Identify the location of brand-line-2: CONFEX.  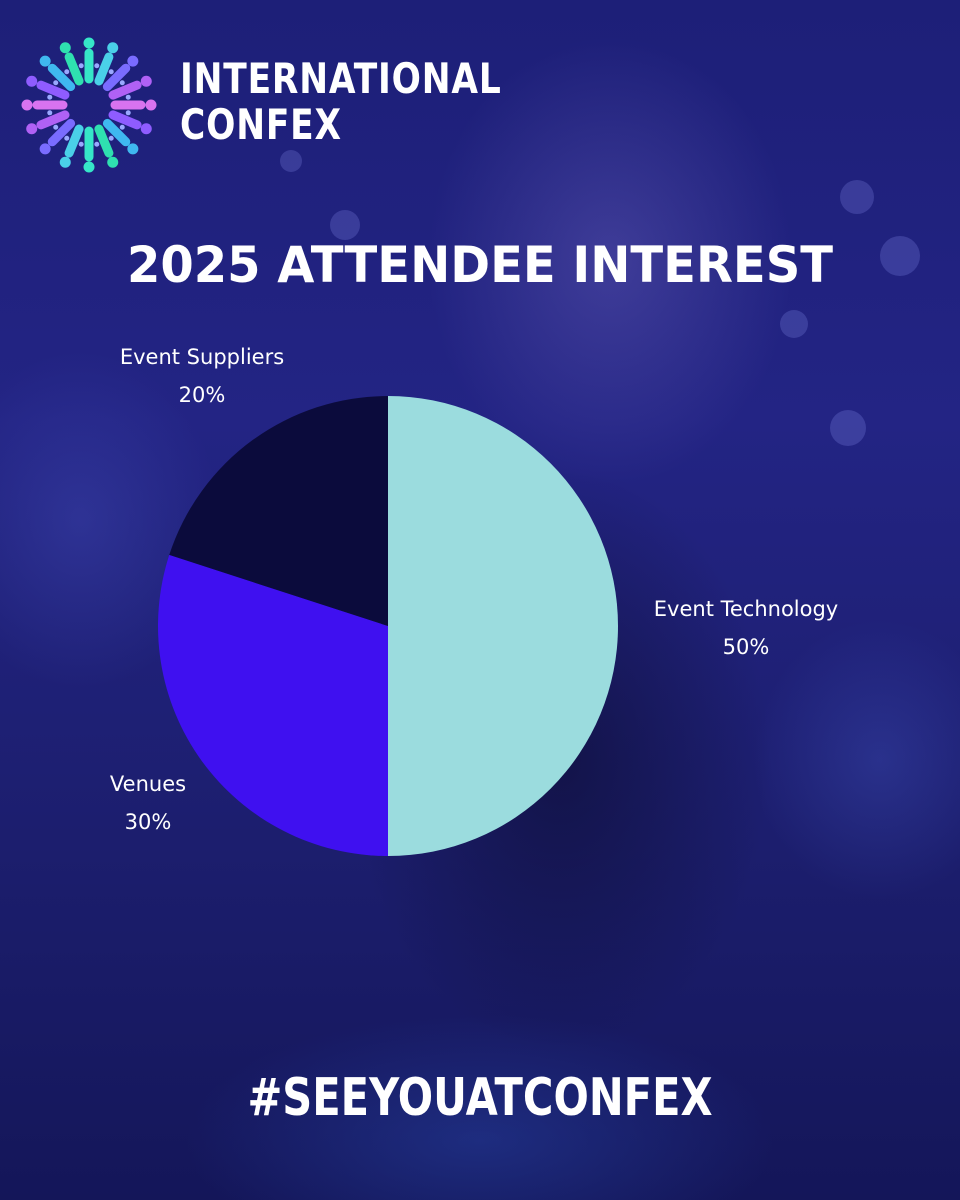
(261, 124).